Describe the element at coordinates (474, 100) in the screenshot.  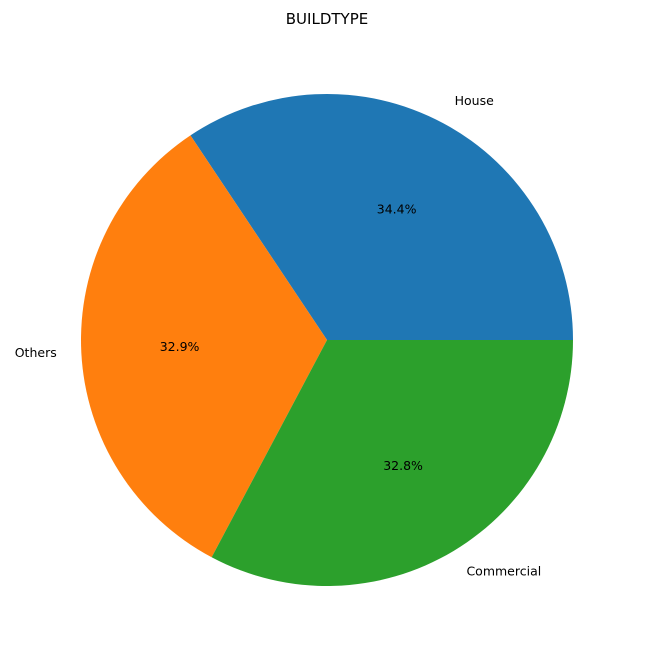
I see `slice-label-house: House` at that location.